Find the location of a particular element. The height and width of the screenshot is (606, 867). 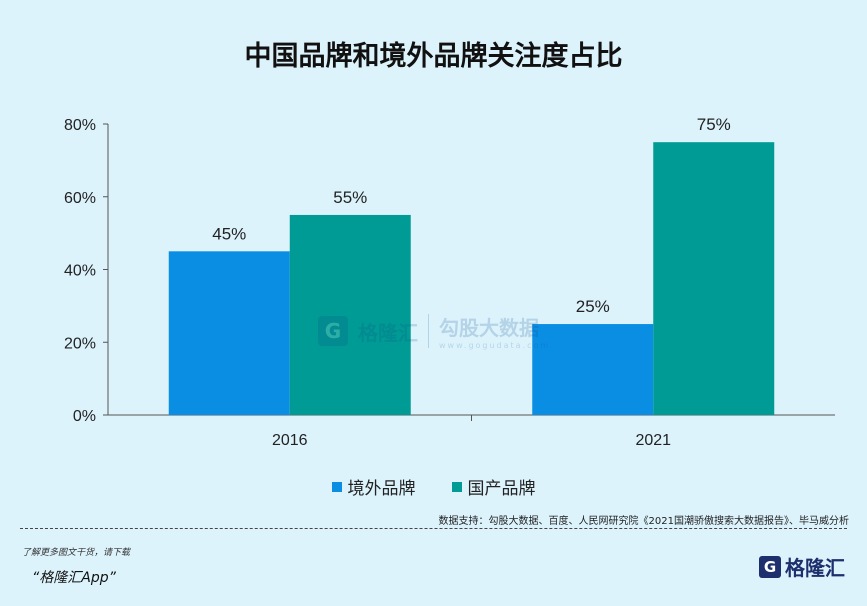

legend-item-foreign: 境外品牌 is located at coordinates (373, 486).